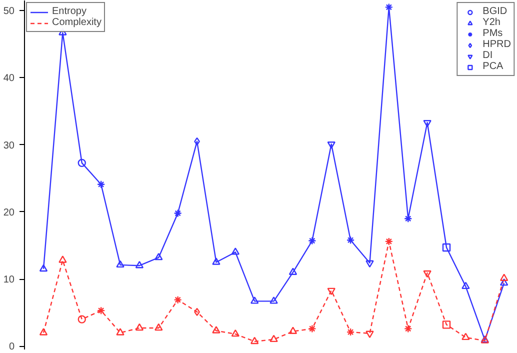 The image size is (517, 353). I want to click on legend-label: DI, so click(488, 55).